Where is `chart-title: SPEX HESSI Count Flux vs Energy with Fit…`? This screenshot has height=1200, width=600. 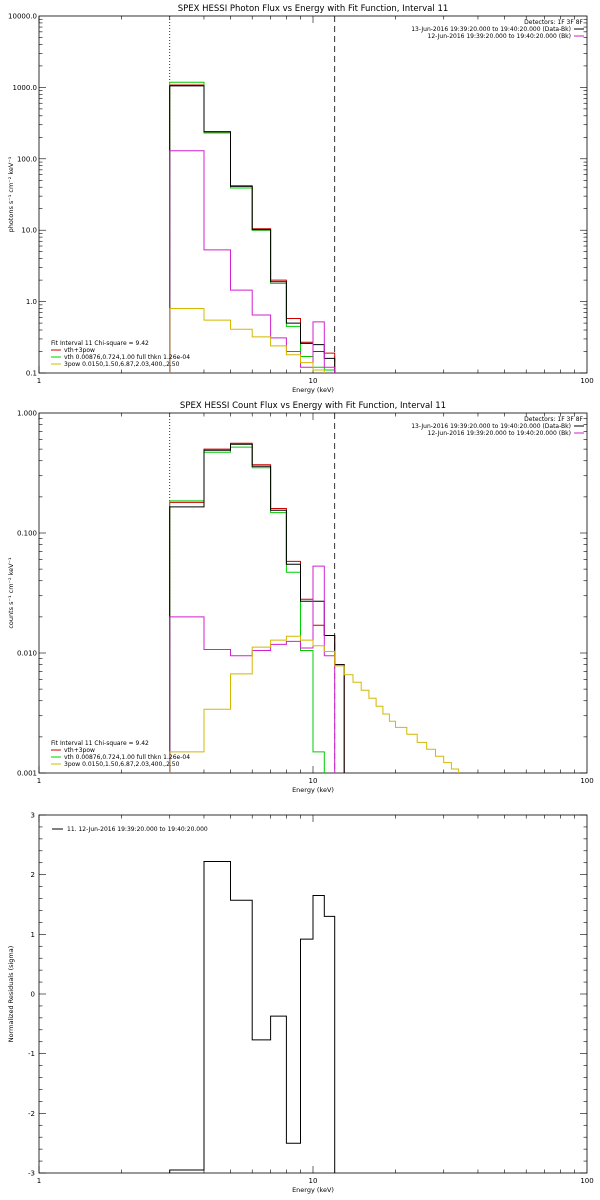 chart-title: SPEX HESSI Count Flux vs Energy with Fit… is located at coordinates (313, 406).